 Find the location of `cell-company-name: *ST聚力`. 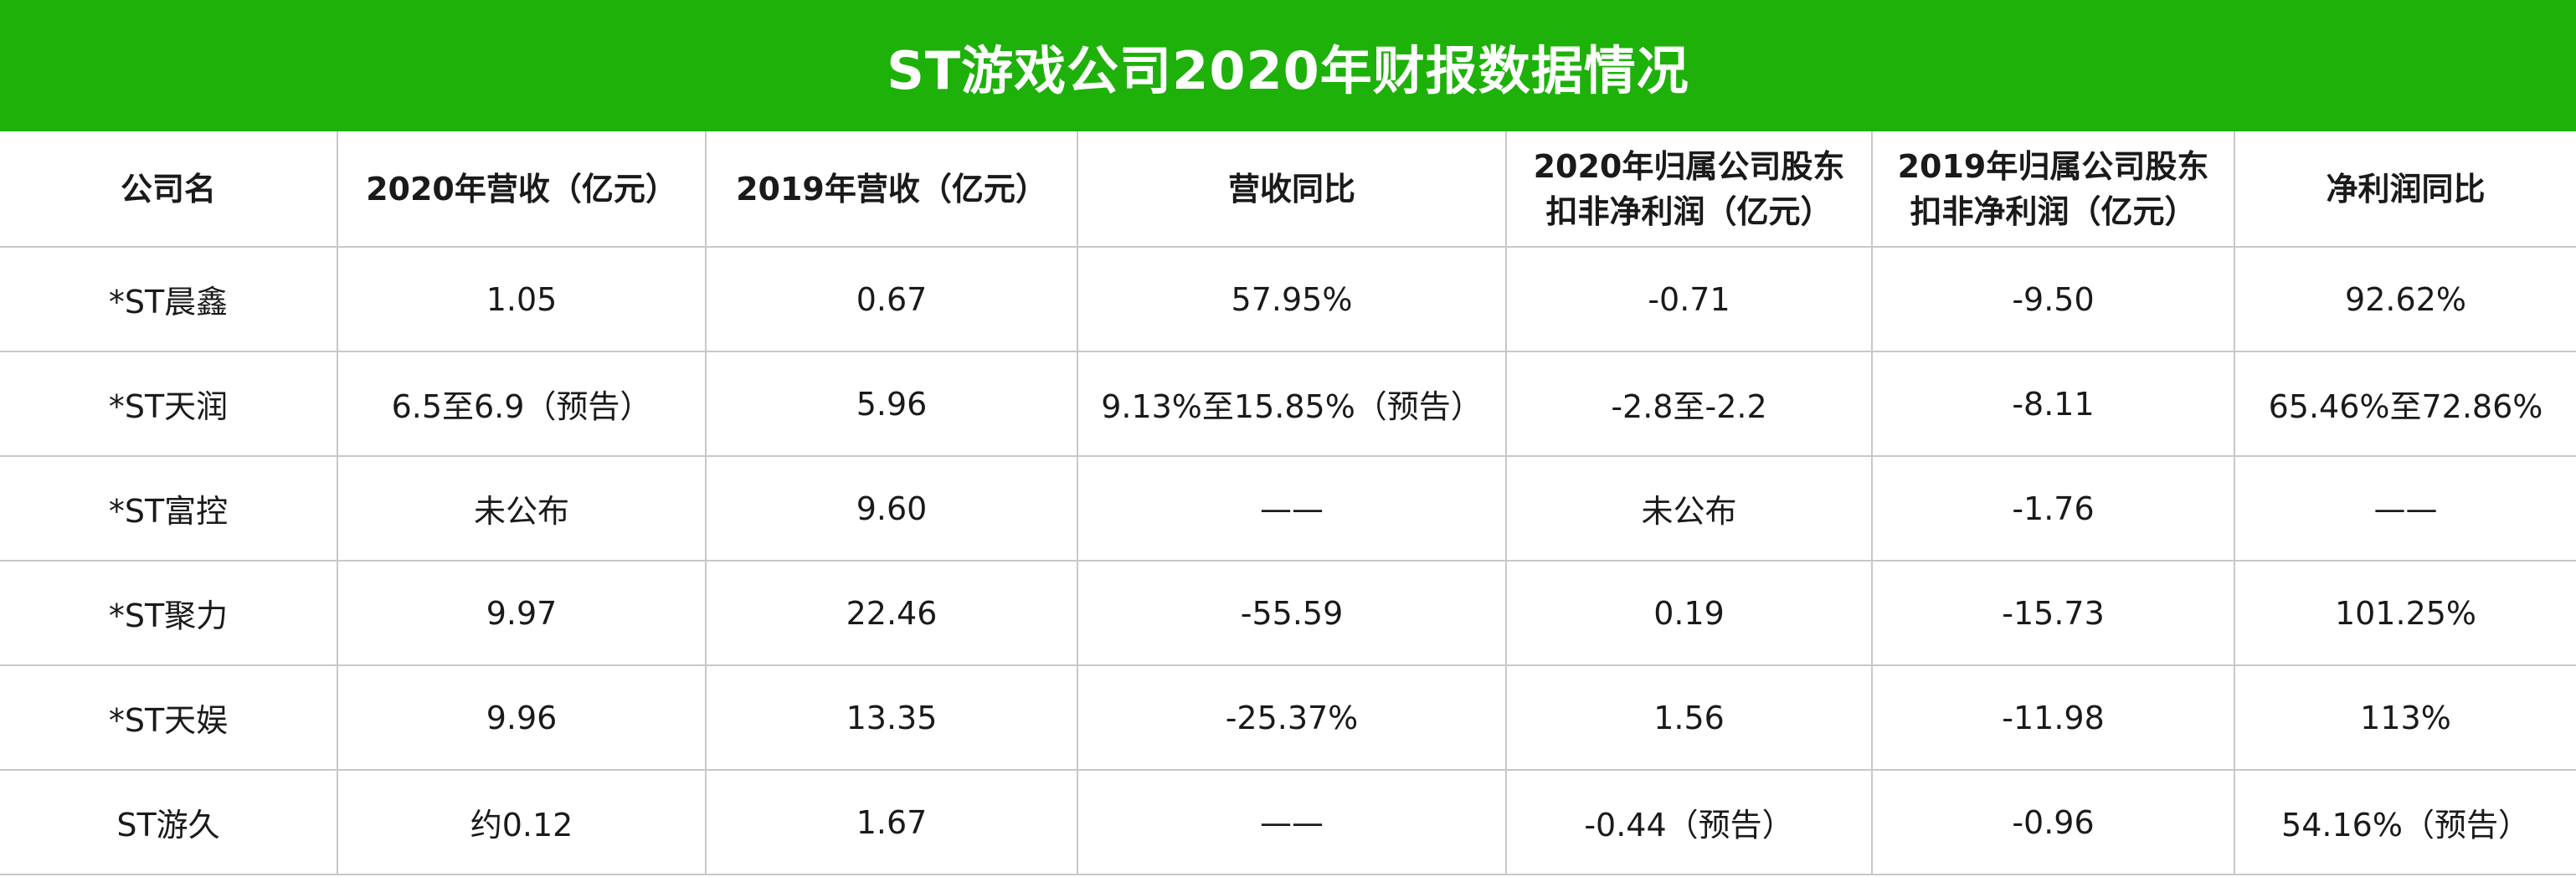

cell-company-name: *ST聚力 is located at coordinates (169, 613).